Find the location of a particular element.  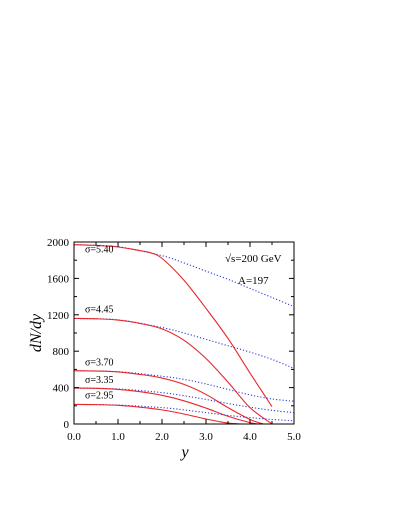

curve-label-2: σ=3.70 is located at coordinates (99, 363).